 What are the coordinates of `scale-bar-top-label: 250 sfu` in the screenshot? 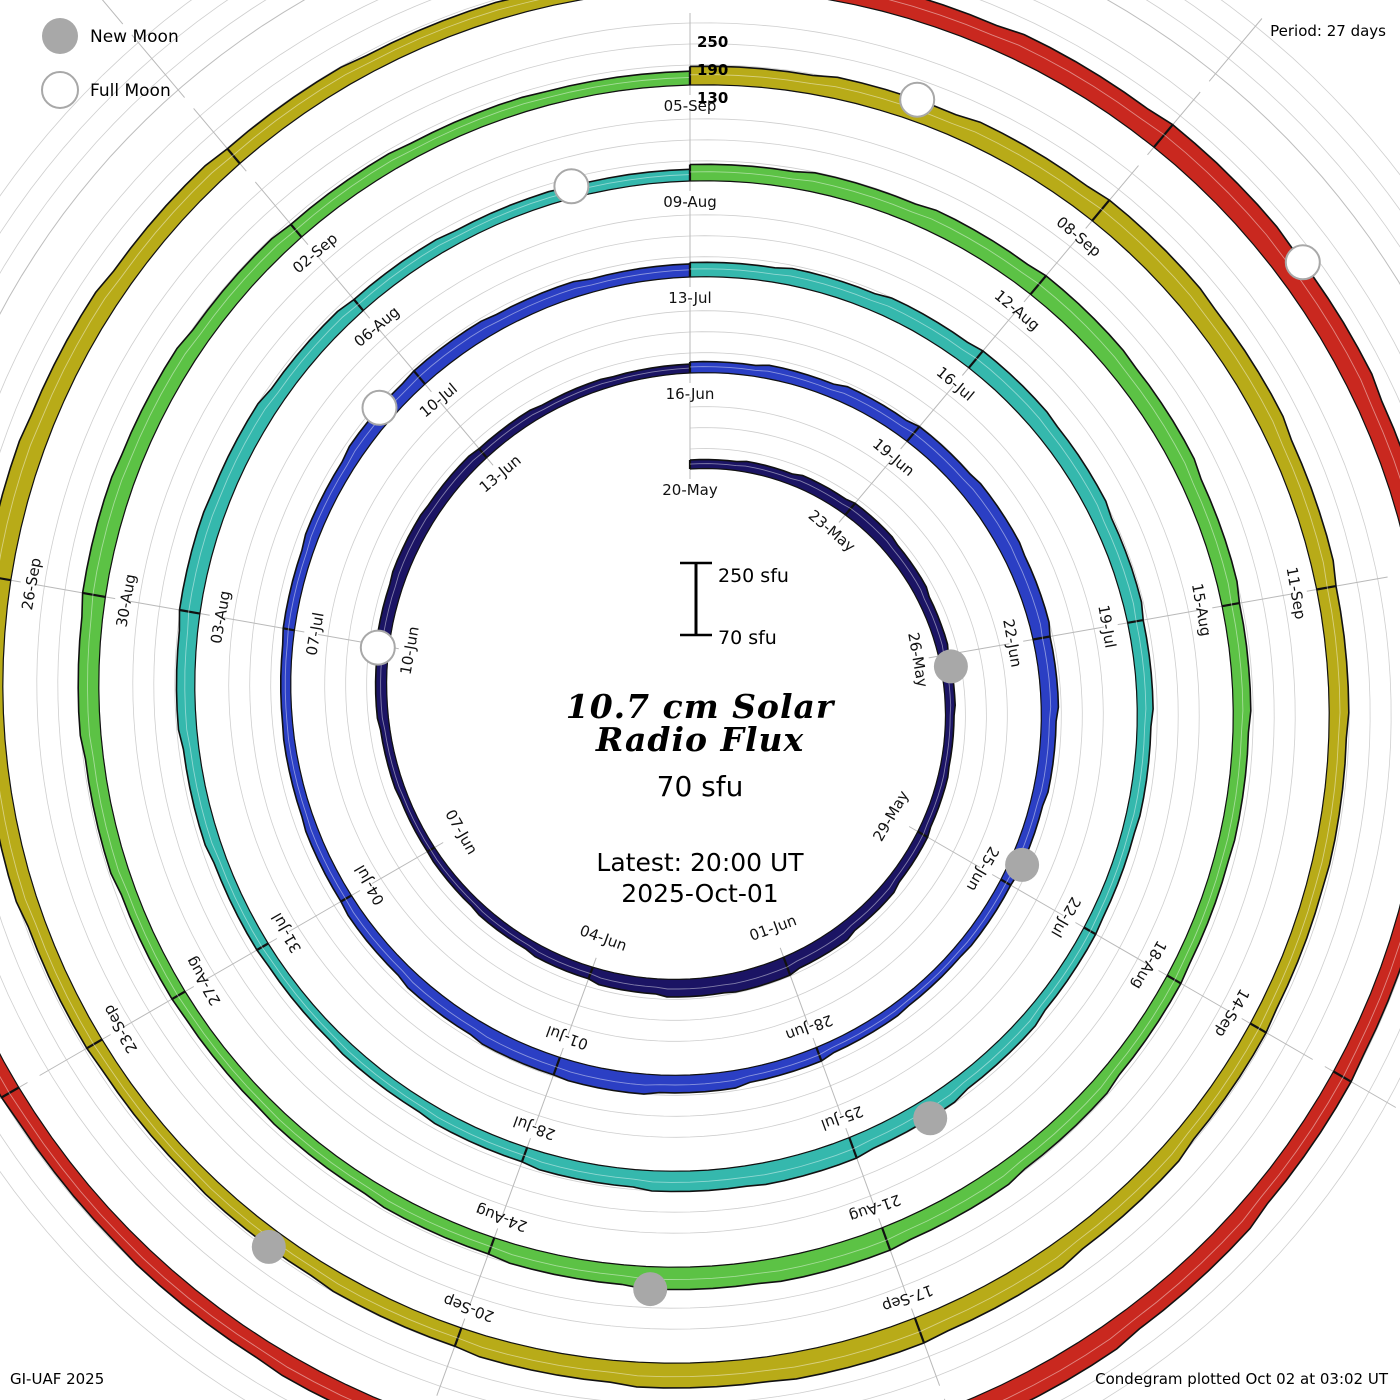 It's located at (753, 576).